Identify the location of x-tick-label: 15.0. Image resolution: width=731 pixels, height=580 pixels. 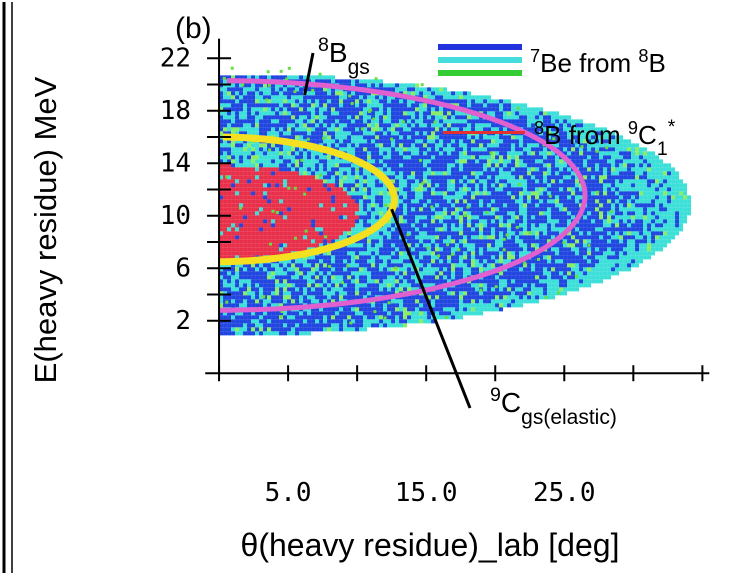
(426, 493).